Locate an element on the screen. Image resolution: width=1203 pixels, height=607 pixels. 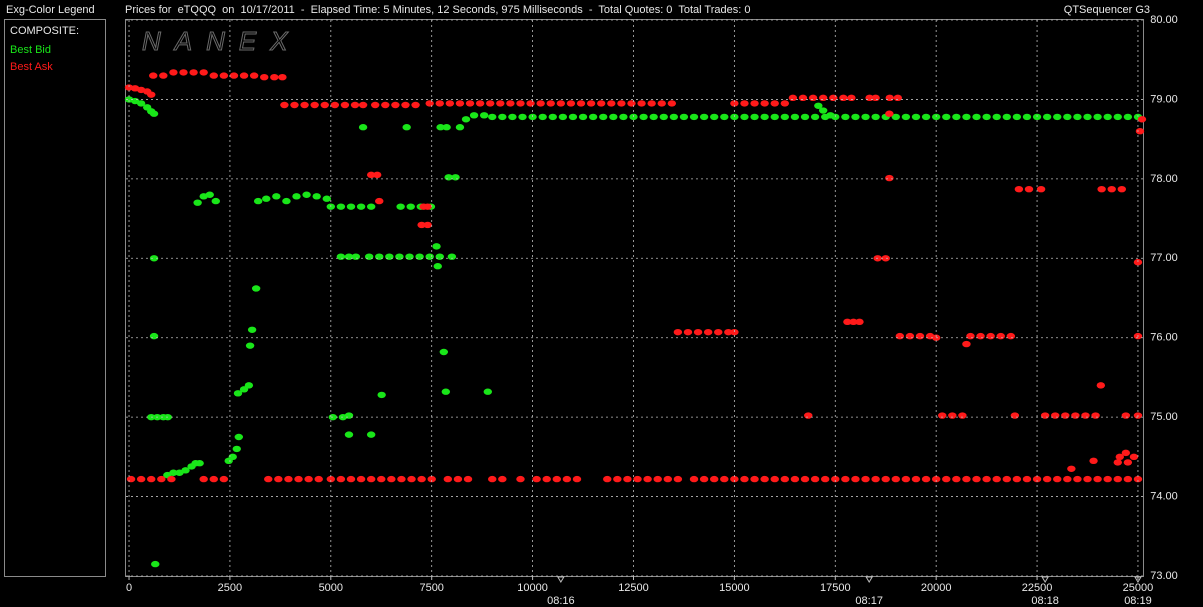
y-tick-label: 77.00 is located at coordinates (1164, 258).